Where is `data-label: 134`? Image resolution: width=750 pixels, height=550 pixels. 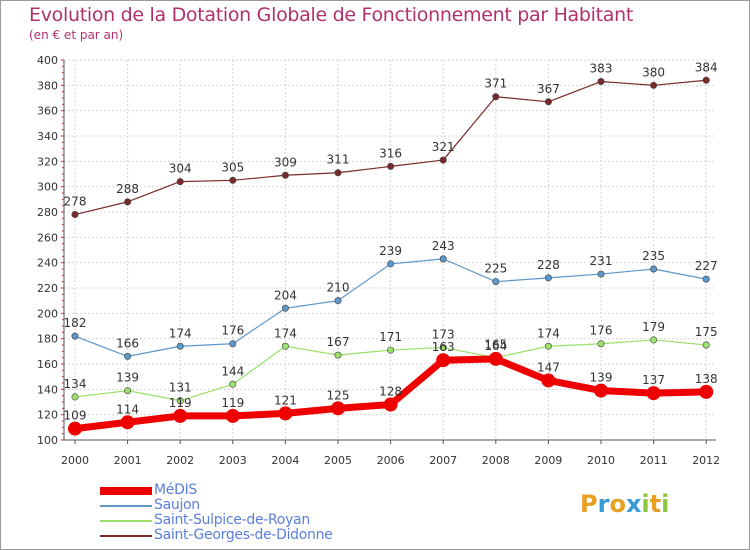 data-label: 134 is located at coordinates (75, 384).